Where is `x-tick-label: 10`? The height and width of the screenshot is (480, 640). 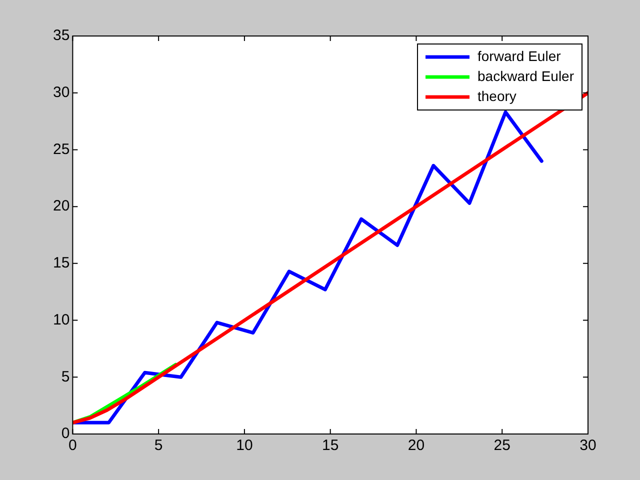 x-tick-label: 10 is located at coordinates (244, 445).